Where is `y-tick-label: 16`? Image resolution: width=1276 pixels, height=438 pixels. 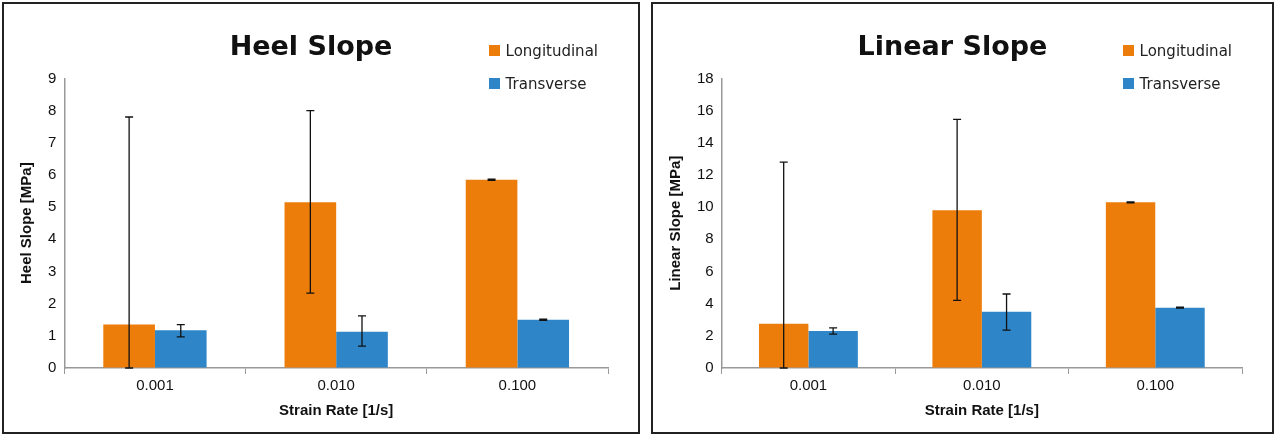 y-tick-label: 16 is located at coordinates (705, 109).